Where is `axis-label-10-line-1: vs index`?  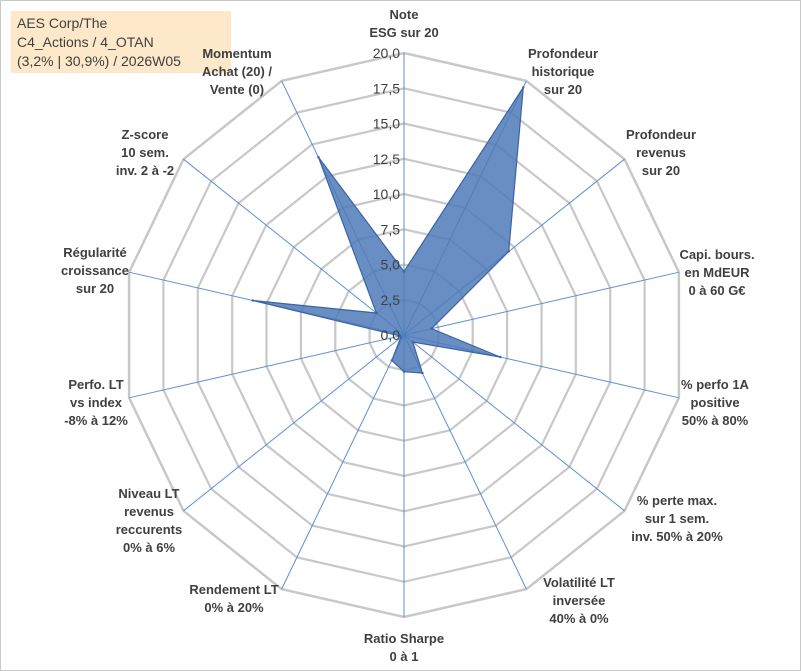 axis-label-10-line-1: vs index is located at coordinates (96, 402).